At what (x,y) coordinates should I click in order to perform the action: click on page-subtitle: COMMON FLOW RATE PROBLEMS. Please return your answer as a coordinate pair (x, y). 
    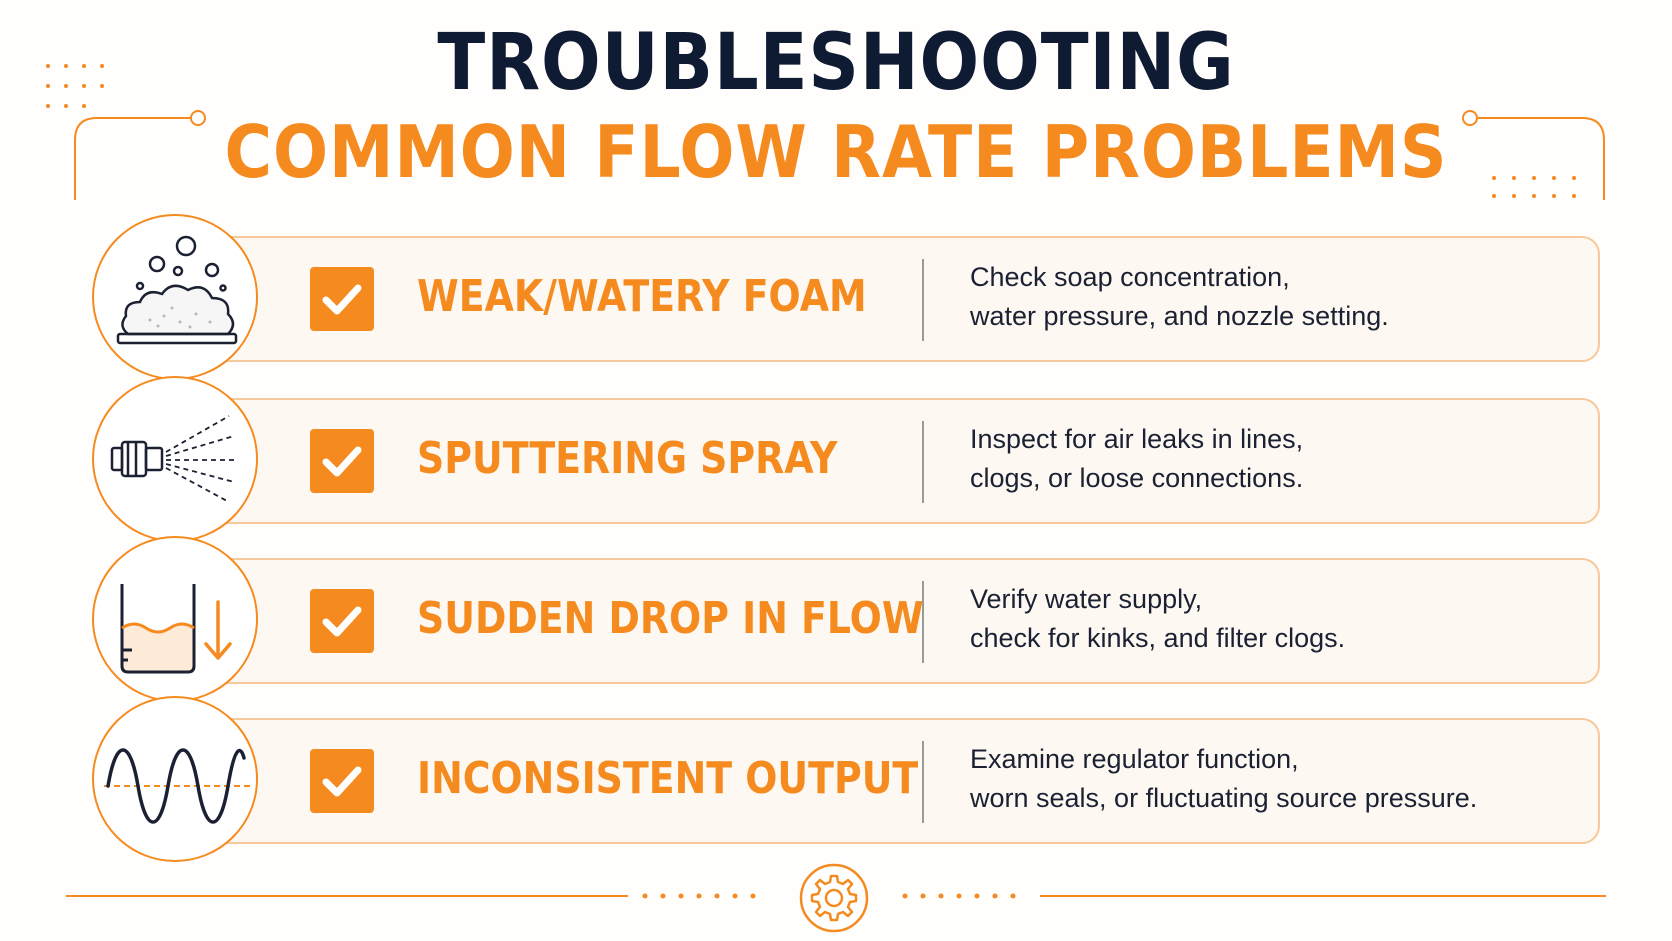
    Looking at the image, I should click on (836, 152).